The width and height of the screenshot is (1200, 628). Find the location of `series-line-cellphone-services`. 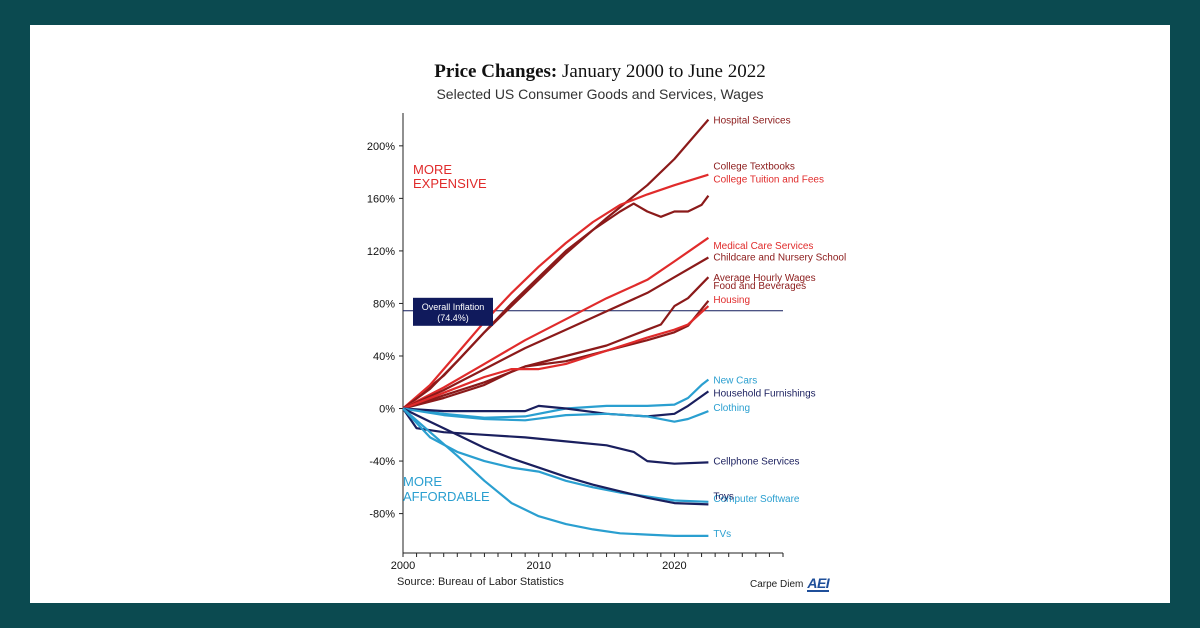

series-line-cellphone-services is located at coordinates (555, 436).